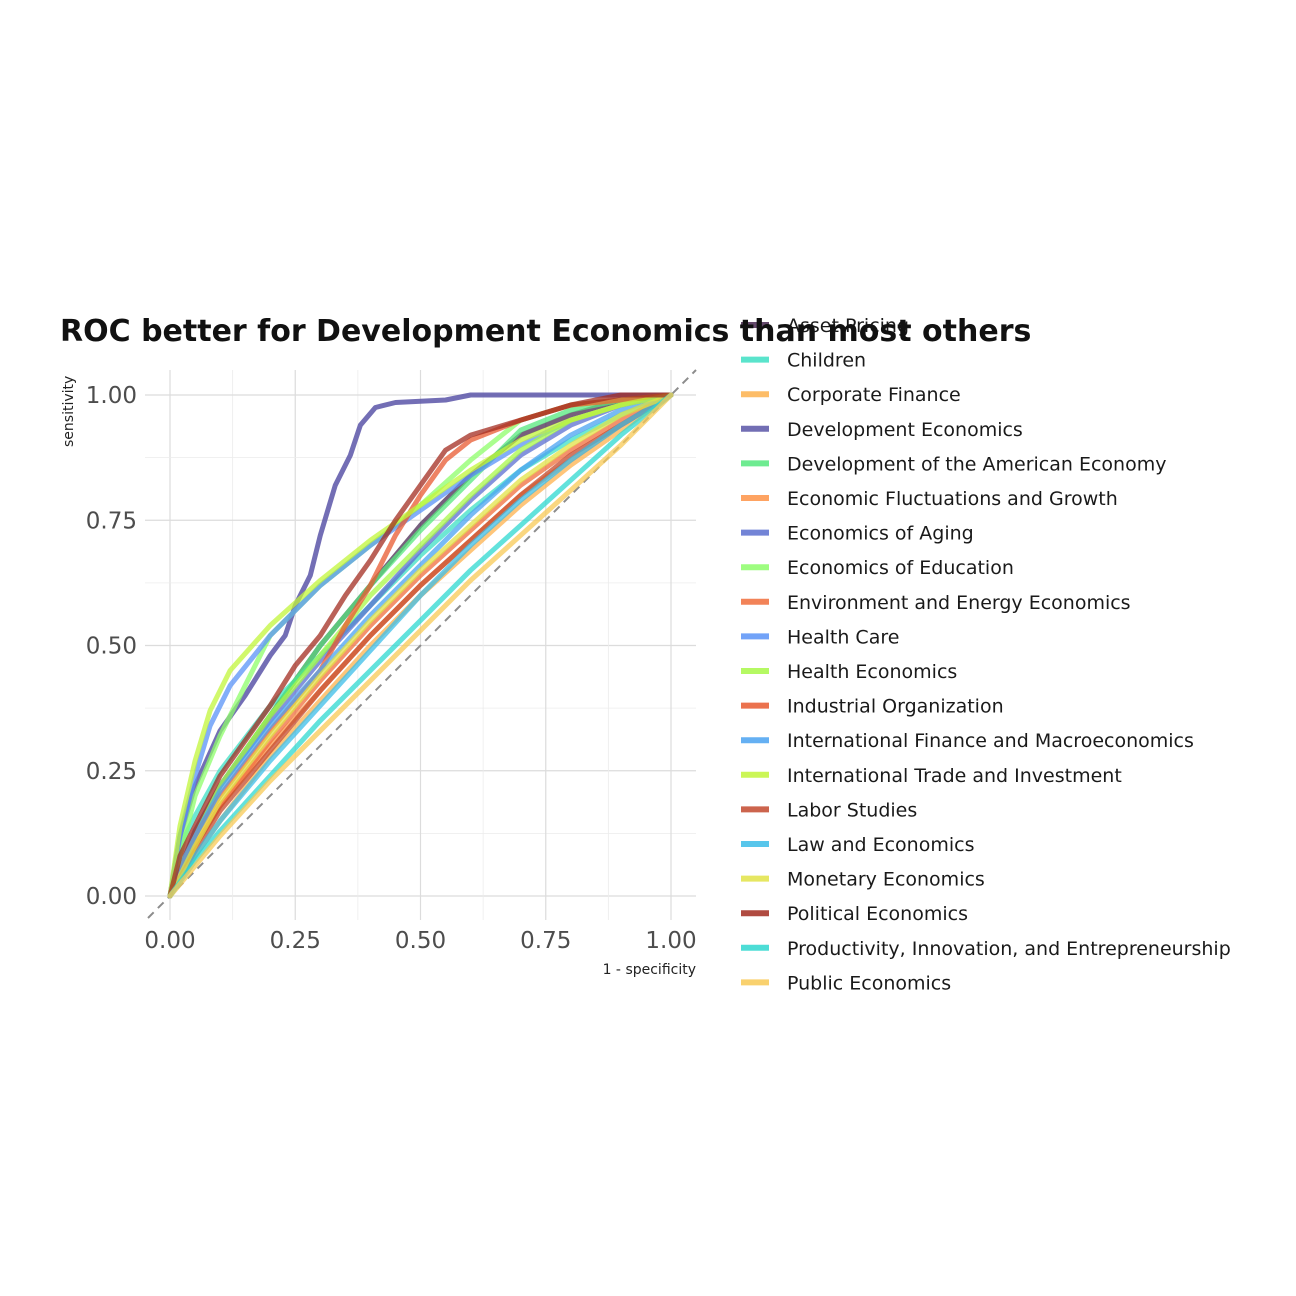 This screenshot has width=1296, height=1296. I want to click on y-tick-label: 0.00, so click(111, 897).